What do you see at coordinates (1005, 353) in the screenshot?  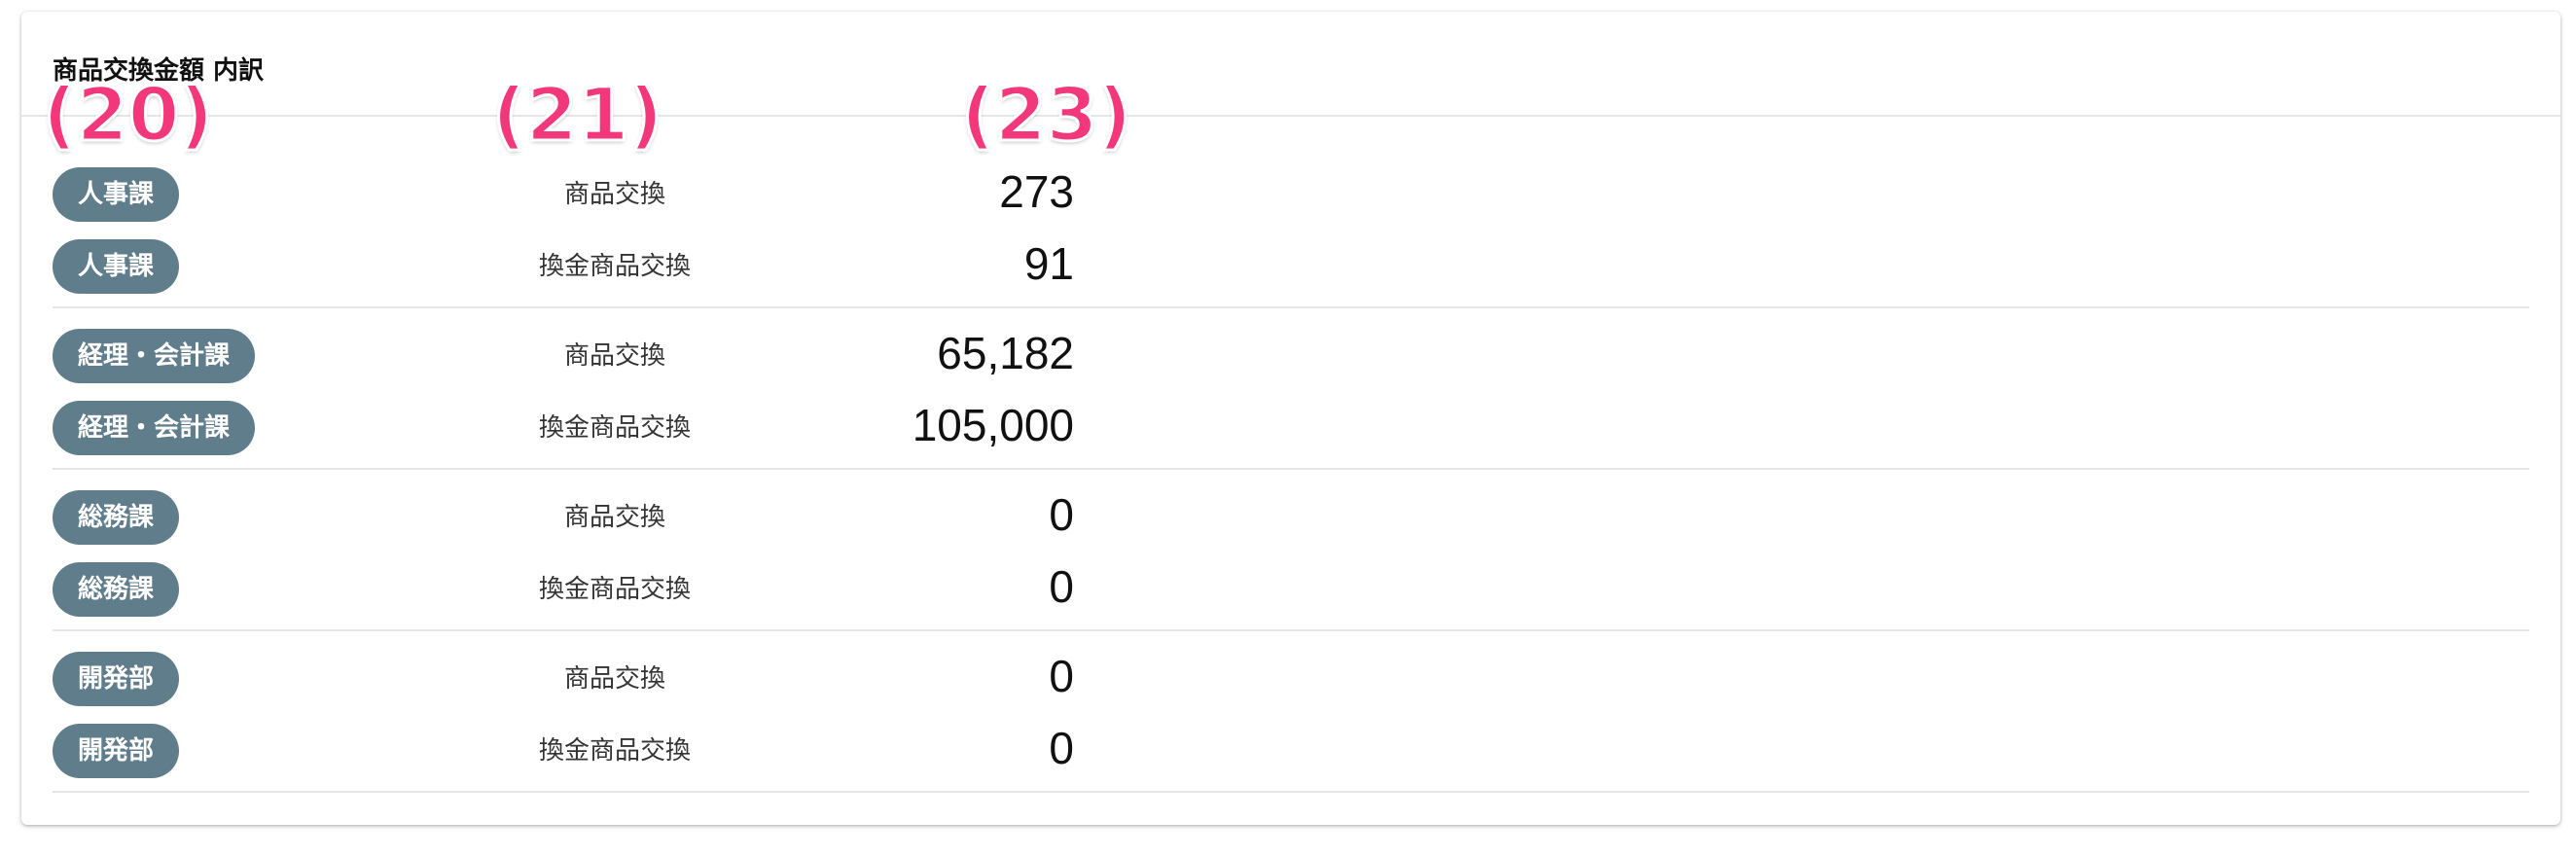 I see `exchange-amount: 65,182` at bounding box center [1005, 353].